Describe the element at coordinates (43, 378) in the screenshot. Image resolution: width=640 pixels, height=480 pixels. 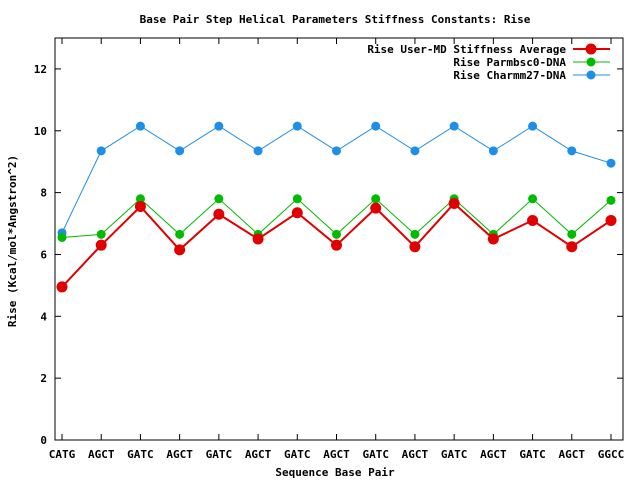
I see `y-tick-label: 2` at that location.